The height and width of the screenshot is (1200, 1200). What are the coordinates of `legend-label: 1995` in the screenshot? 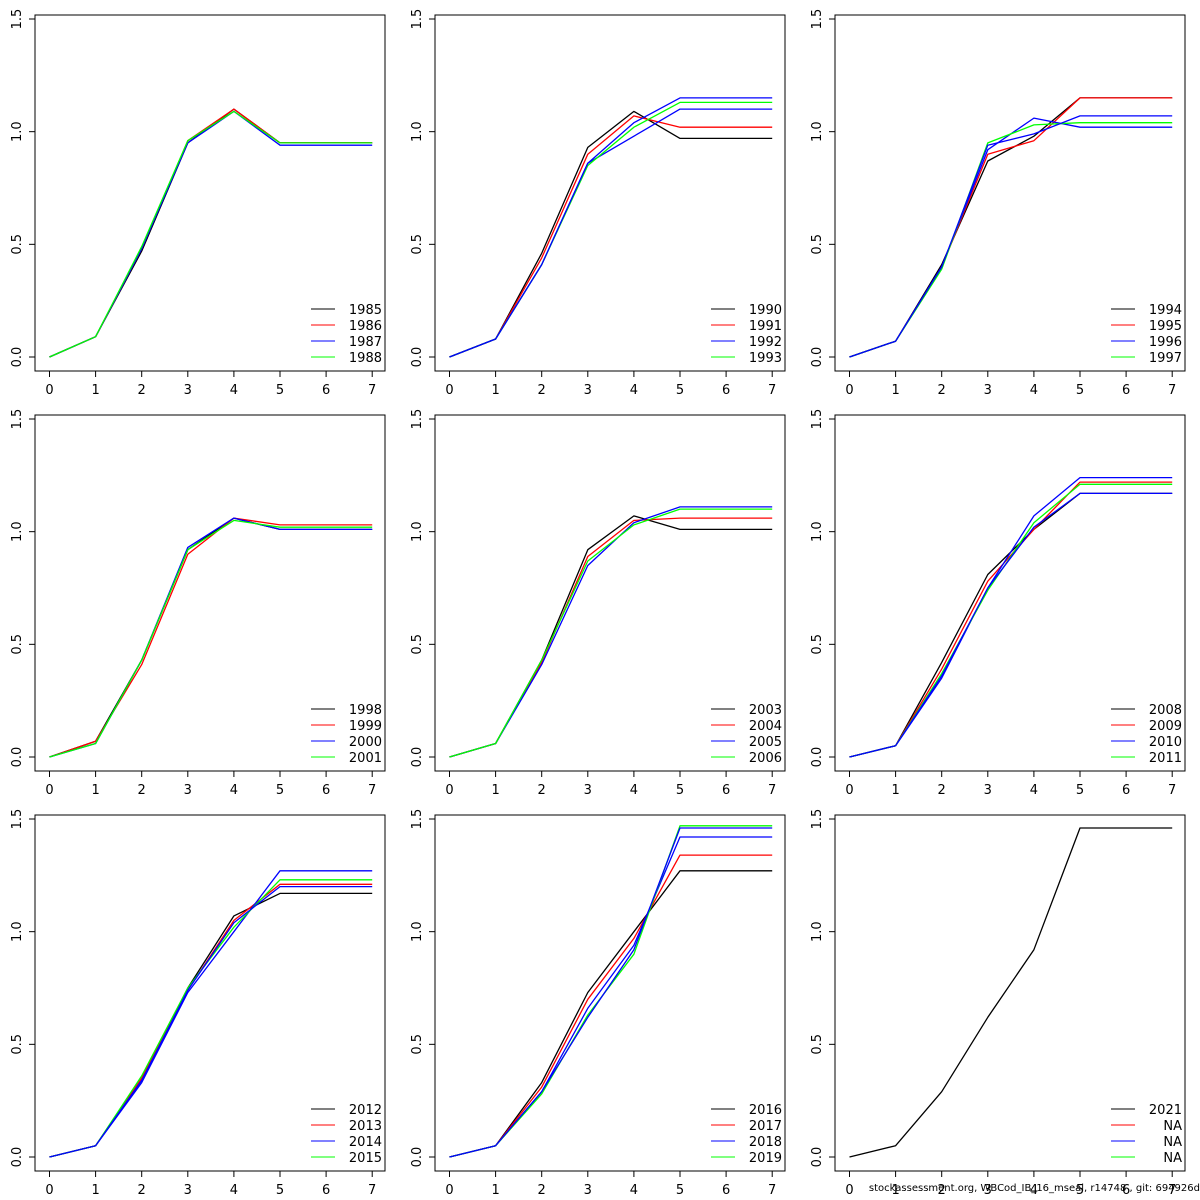 It's located at (1165, 326).